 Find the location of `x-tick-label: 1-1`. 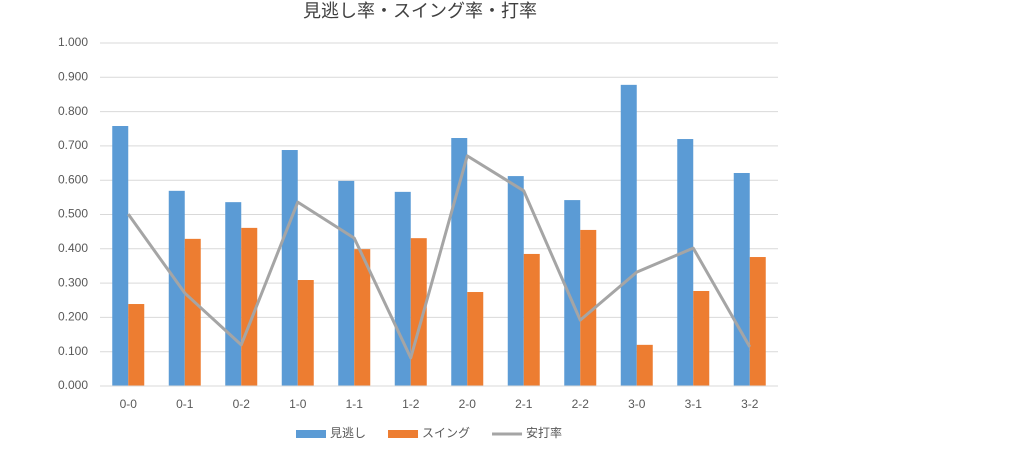

x-tick-label: 1-1 is located at coordinates (355, 404).